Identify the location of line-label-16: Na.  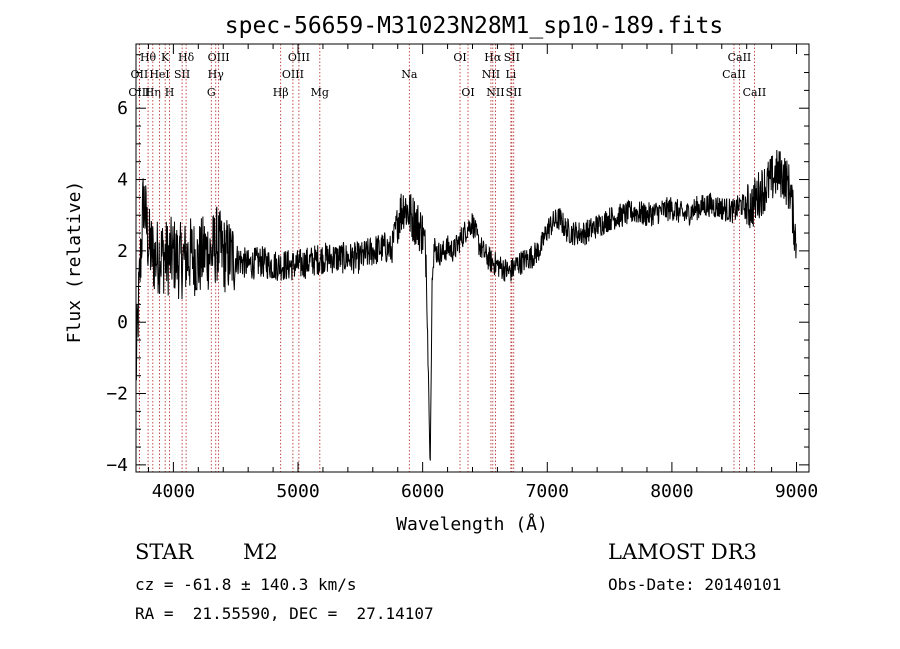
(409, 74).